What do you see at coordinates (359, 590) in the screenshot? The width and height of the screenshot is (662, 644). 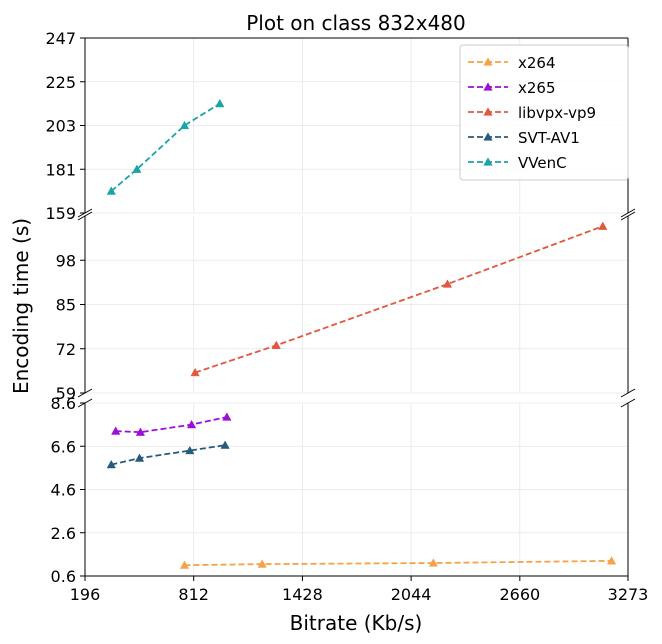 I see `x-axis: 196 812 1428 2044 2660 3273` at bounding box center [359, 590].